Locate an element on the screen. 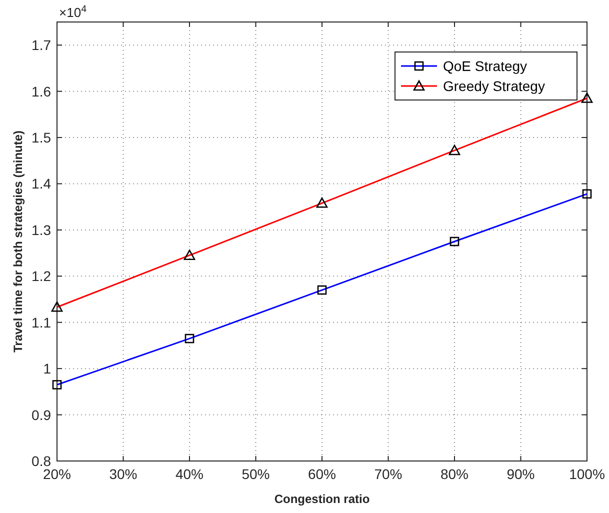  x-tick-label: 50% is located at coordinates (256, 474).